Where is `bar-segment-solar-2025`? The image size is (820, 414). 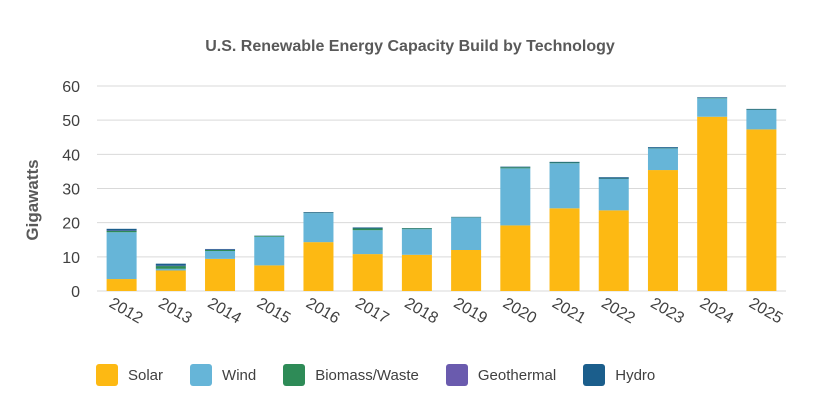
bar-segment-solar-2025 is located at coordinates (761, 210).